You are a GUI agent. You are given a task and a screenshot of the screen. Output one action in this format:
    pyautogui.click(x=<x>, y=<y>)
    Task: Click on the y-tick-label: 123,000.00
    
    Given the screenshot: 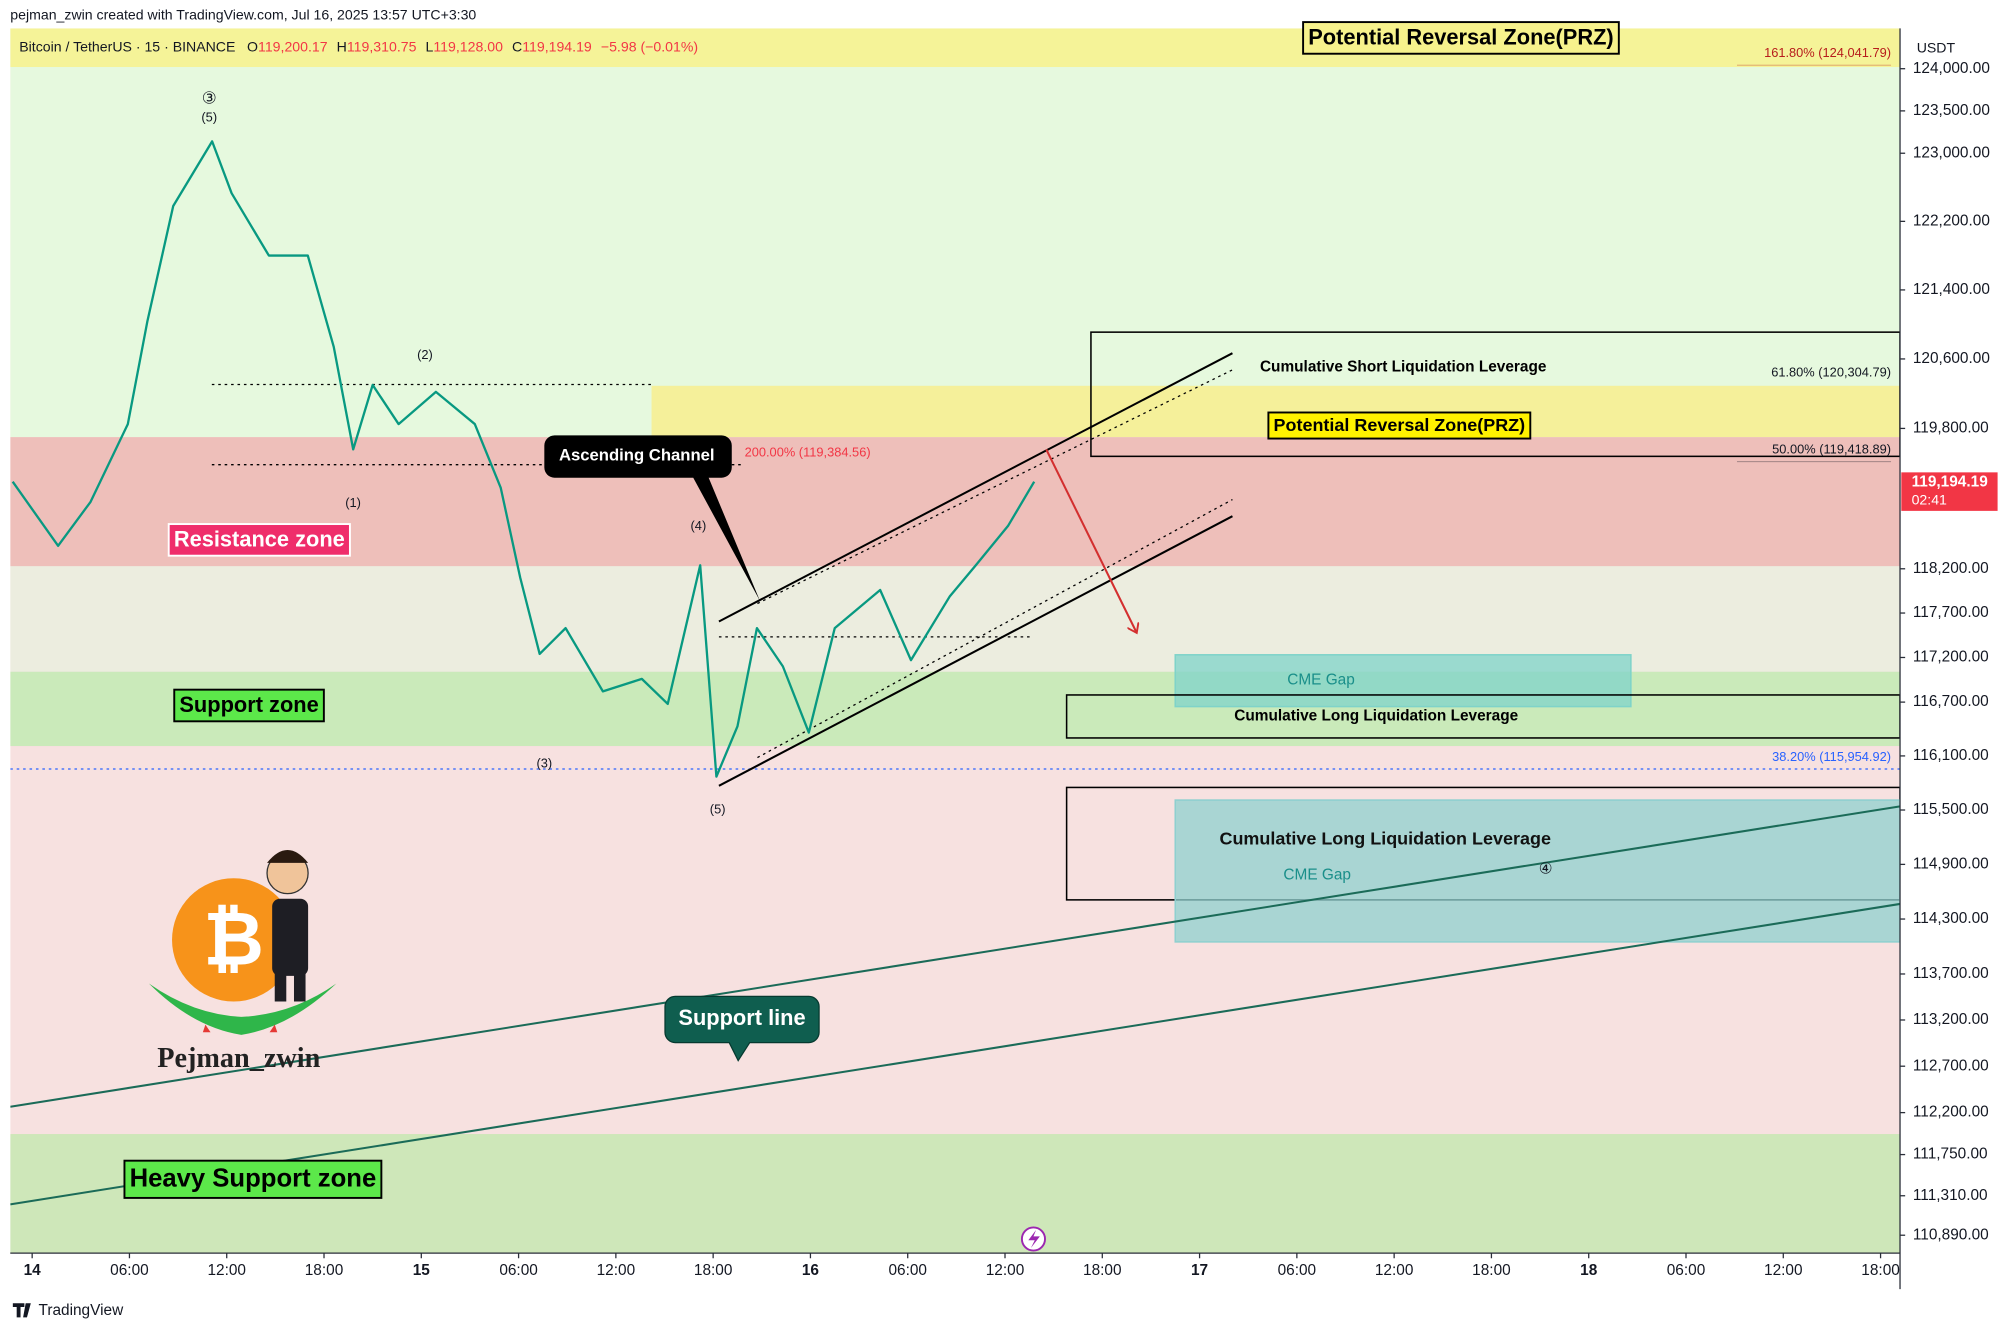 What is the action you would take?
    pyautogui.click(x=1951, y=152)
    